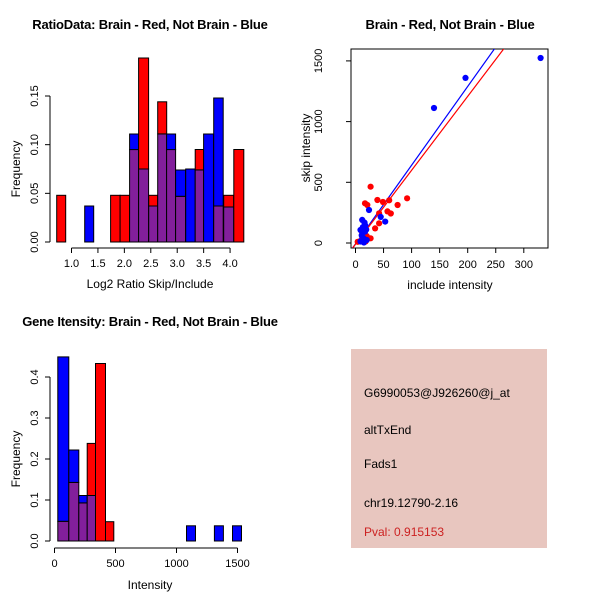 This screenshot has height=600, width=600. What do you see at coordinates (496, 265) in the screenshot?
I see `x-tick-label: 250` at bounding box center [496, 265].